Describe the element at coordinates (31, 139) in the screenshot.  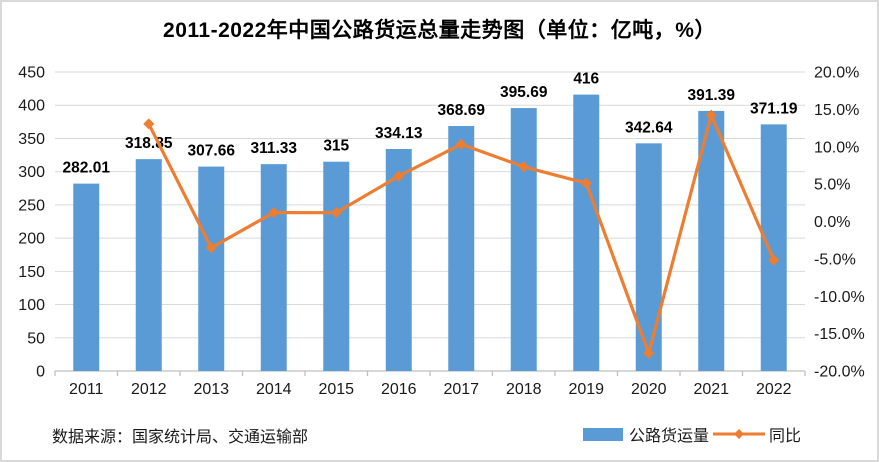
I see `y-axis-left-tick-label: 350` at that location.